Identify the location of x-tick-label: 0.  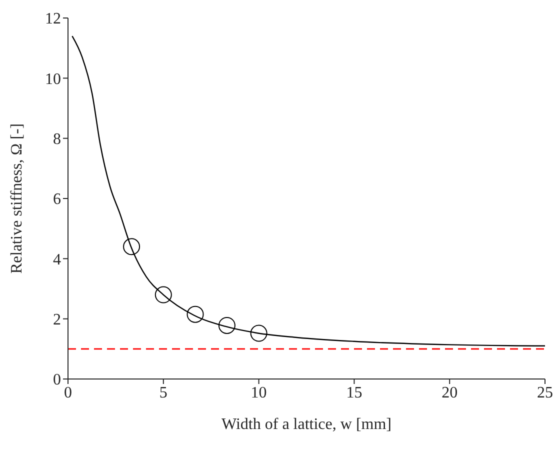
(68, 393).